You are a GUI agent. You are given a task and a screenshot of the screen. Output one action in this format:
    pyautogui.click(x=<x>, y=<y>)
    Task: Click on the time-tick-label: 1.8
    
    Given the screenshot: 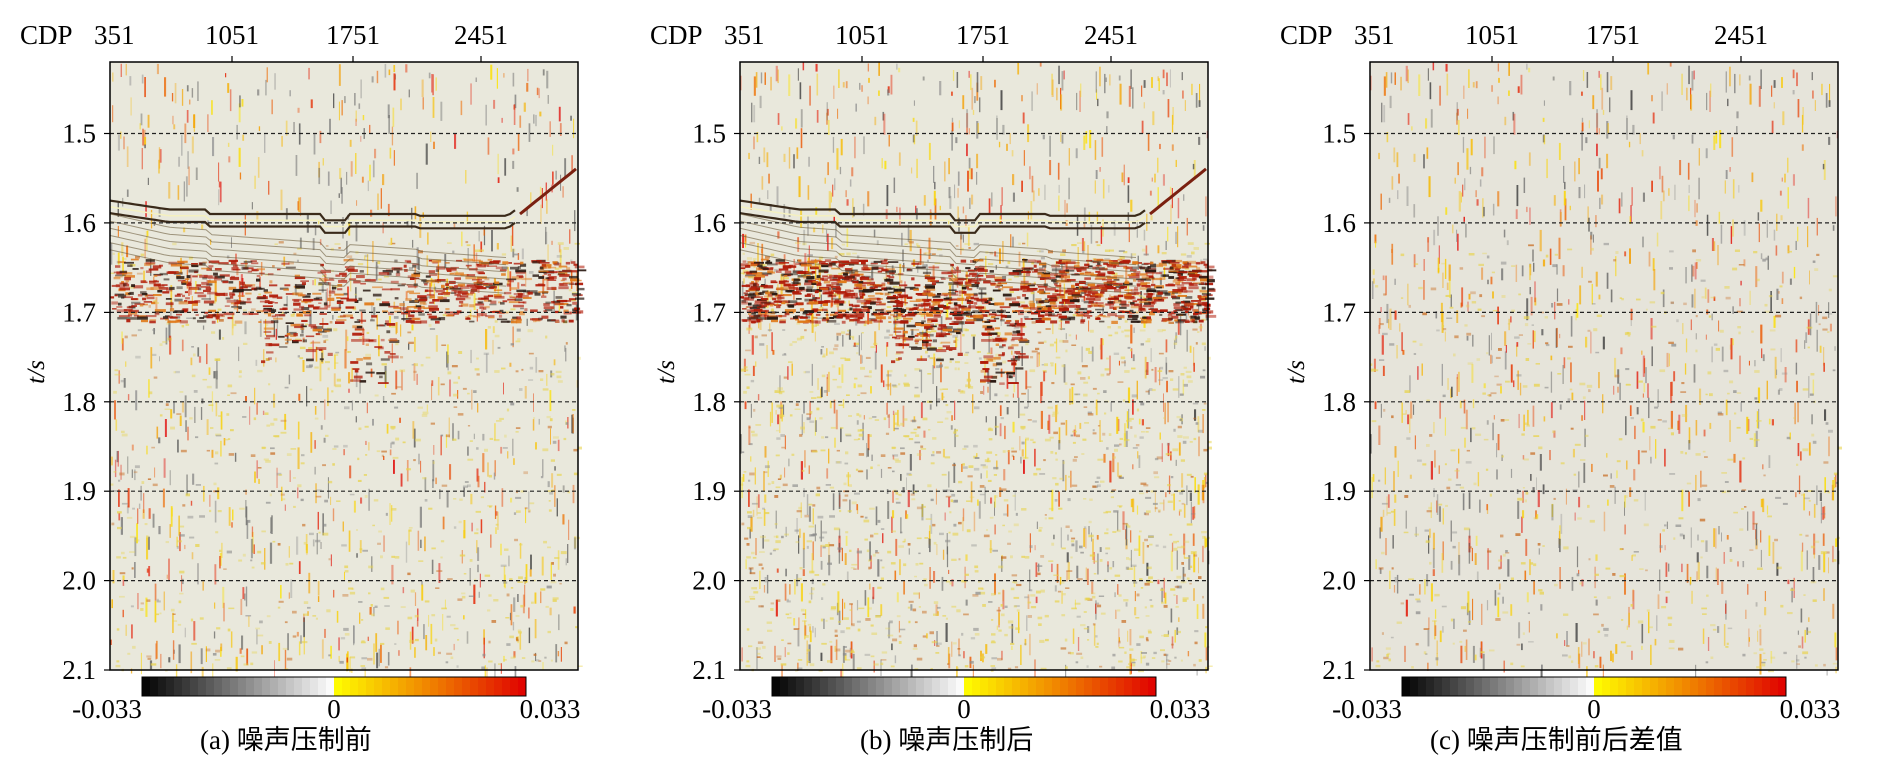 What is the action you would take?
    pyautogui.click(x=79, y=402)
    